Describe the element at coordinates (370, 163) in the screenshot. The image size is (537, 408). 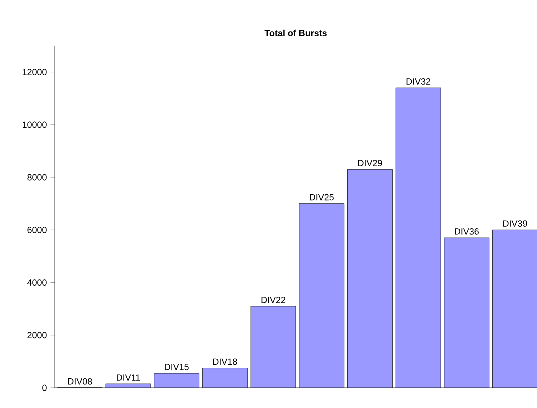
I see `x-tick-label: DIV29` at that location.